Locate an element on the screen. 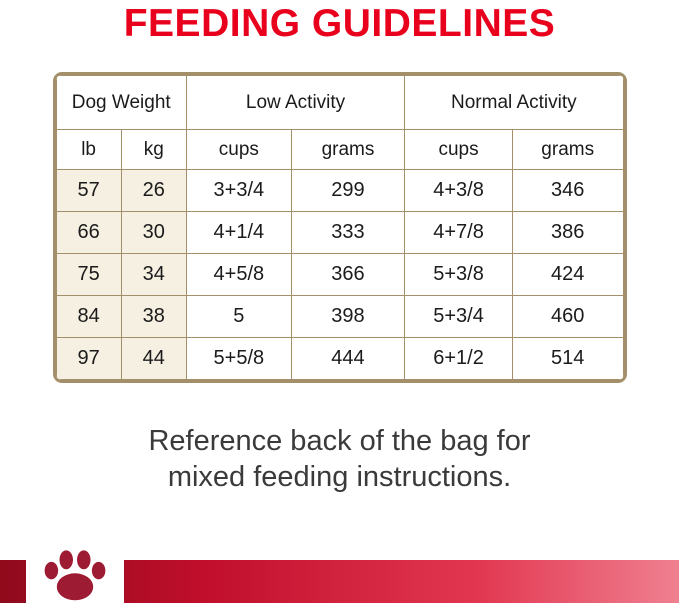  group-header-dog-weight: Dog Weight is located at coordinates (121, 102).